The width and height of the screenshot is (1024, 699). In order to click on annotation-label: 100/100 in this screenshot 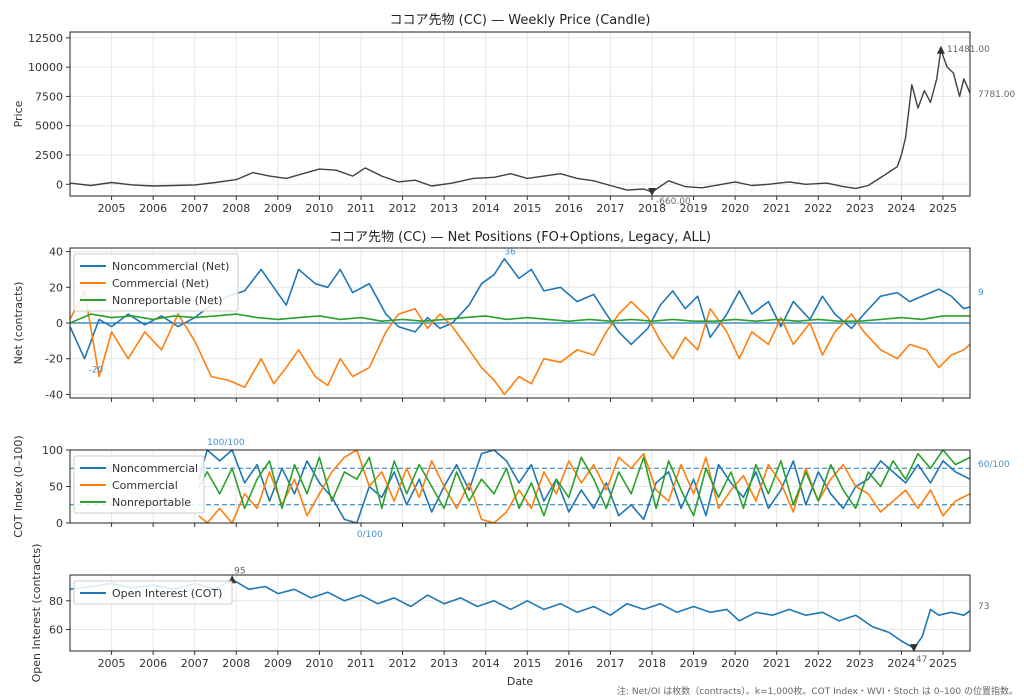, I will do `click(226, 443)`.